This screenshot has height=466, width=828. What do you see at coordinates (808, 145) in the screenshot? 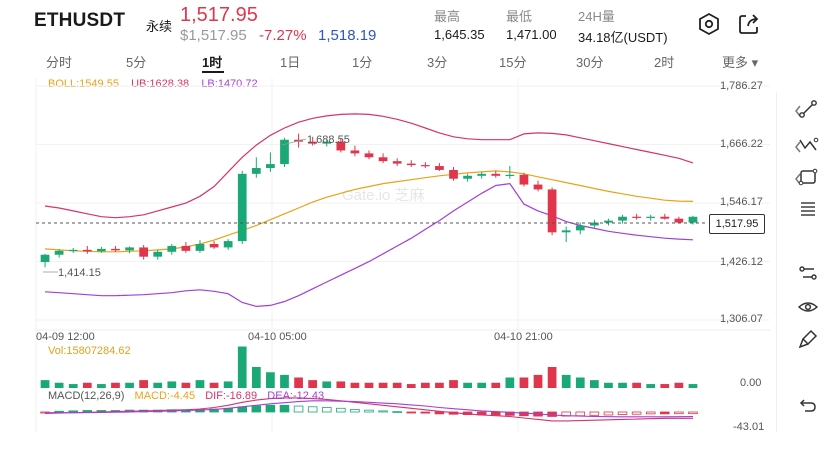
I see `polyline-icon` at bounding box center [808, 145].